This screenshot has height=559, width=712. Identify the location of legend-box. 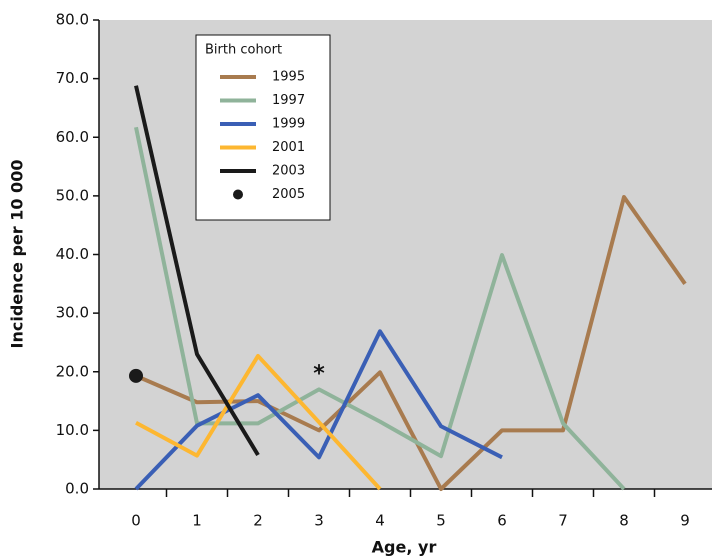
(263, 127).